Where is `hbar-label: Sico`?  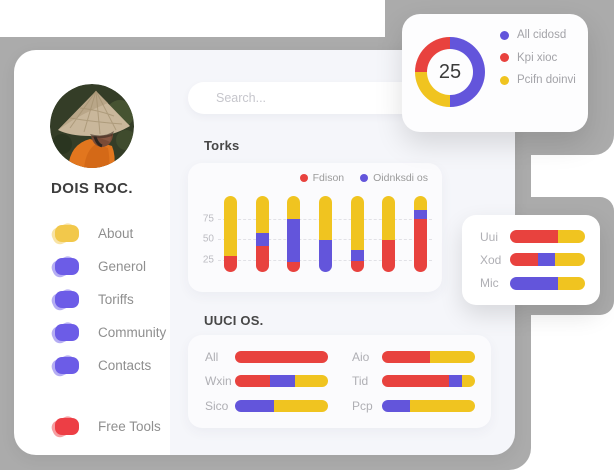 hbar-label: Sico is located at coordinates (217, 405).